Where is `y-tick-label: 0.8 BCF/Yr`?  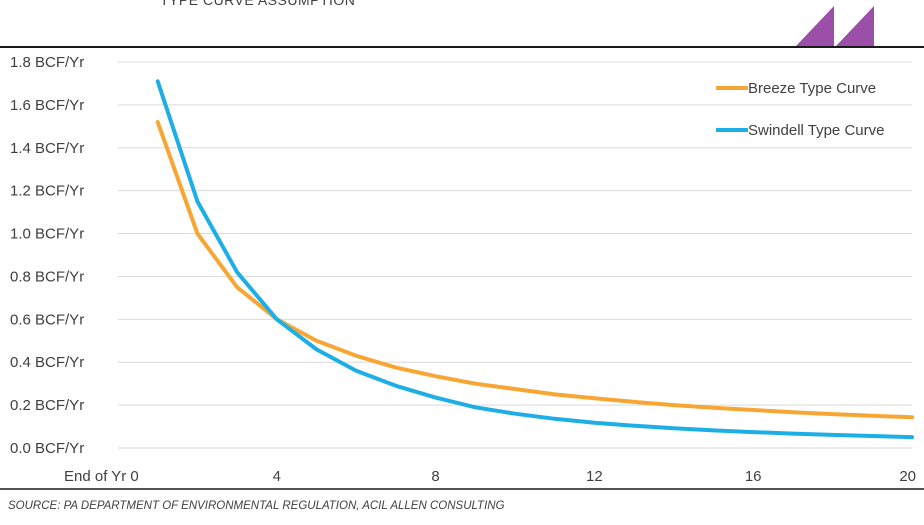
y-tick-label: 0.8 BCF/Yr is located at coordinates (47, 276).